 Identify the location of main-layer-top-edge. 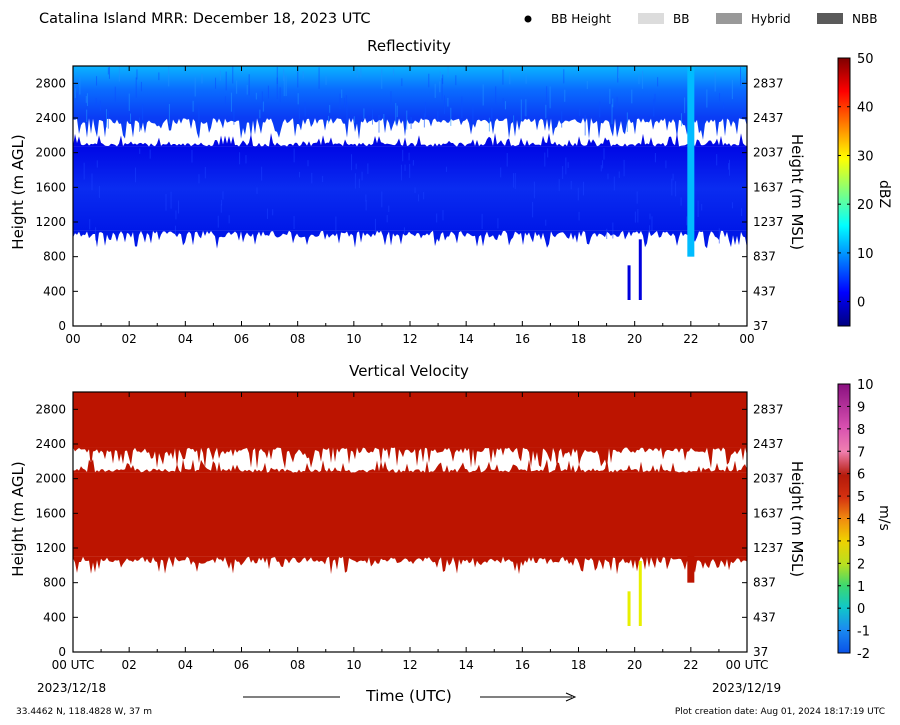
(410, 139).